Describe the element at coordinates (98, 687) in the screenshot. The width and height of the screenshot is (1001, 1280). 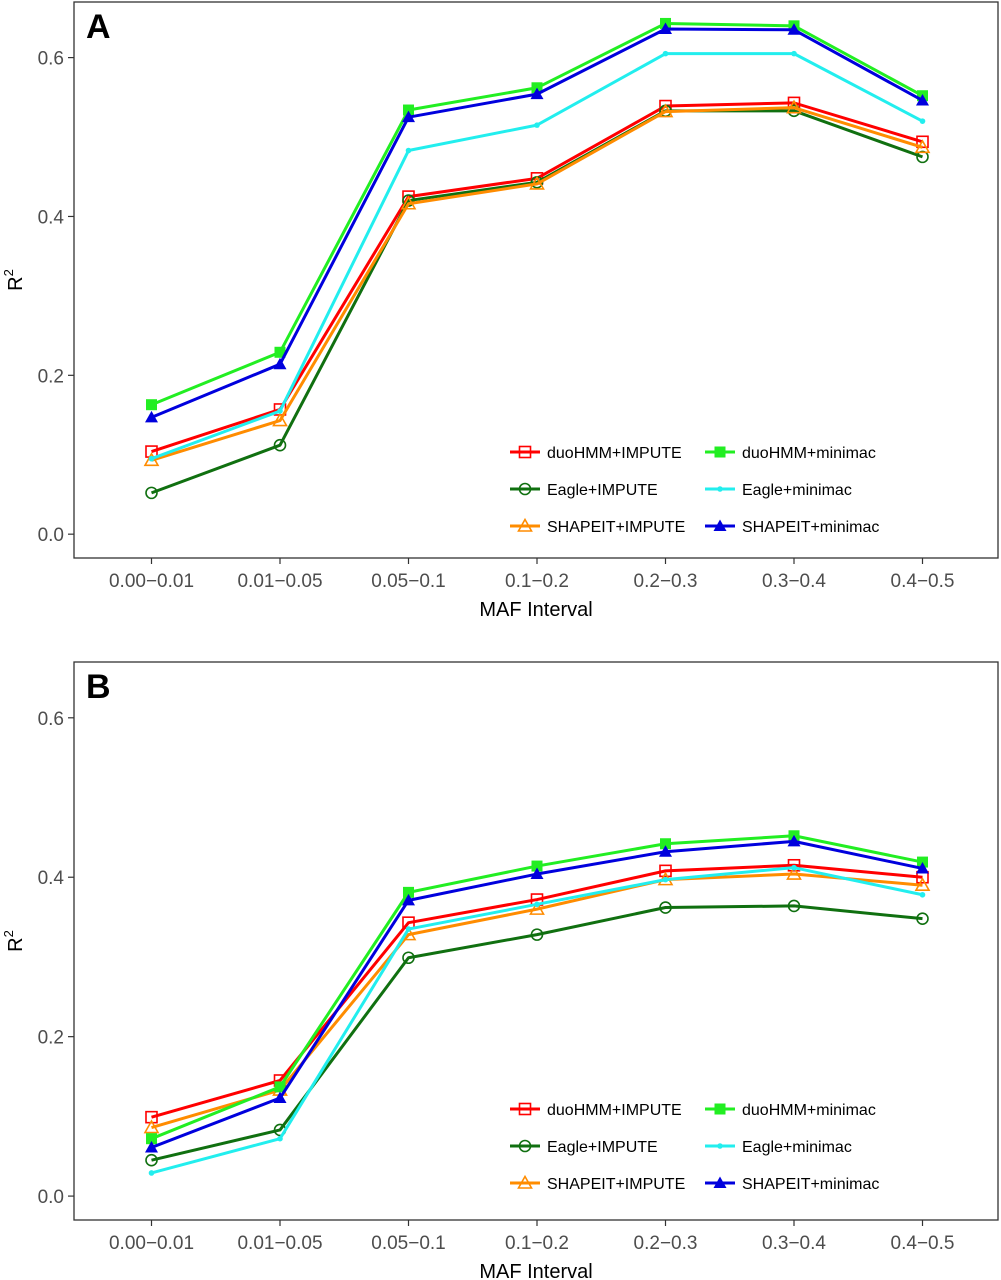
I see `panel-label: B` at that location.